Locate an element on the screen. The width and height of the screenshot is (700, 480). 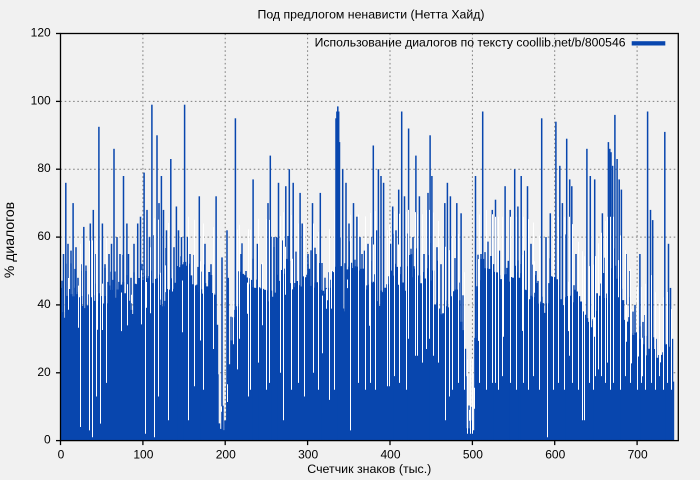
svg-text: 300 is located at coordinates (308, 454).